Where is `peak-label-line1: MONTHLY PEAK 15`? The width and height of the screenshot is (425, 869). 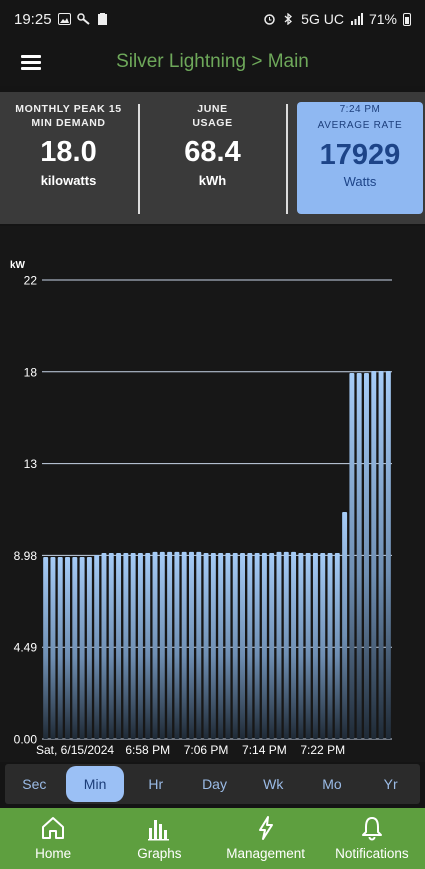 peak-label-line1: MONTHLY PEAK 15 is located at coordinates (68, 109).